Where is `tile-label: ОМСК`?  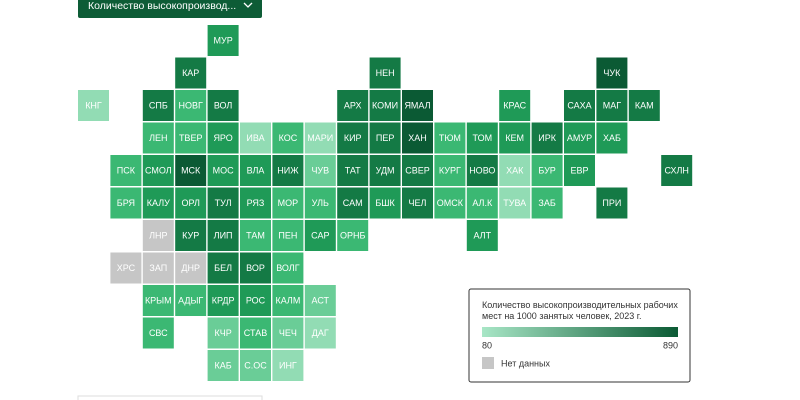 tile-label: ОМСК is located at coordinates (450, 203).